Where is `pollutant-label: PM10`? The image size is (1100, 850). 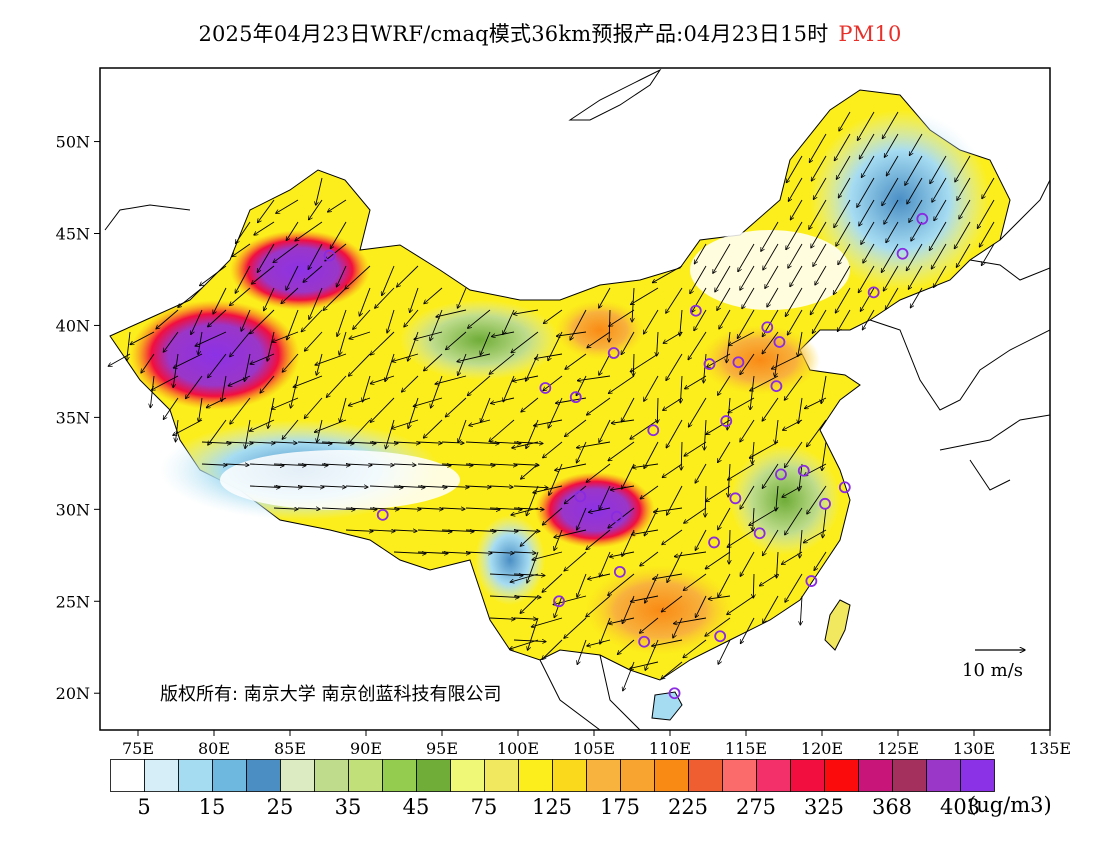 pollutant-label: PM10 is located at coordinates (870, 34).